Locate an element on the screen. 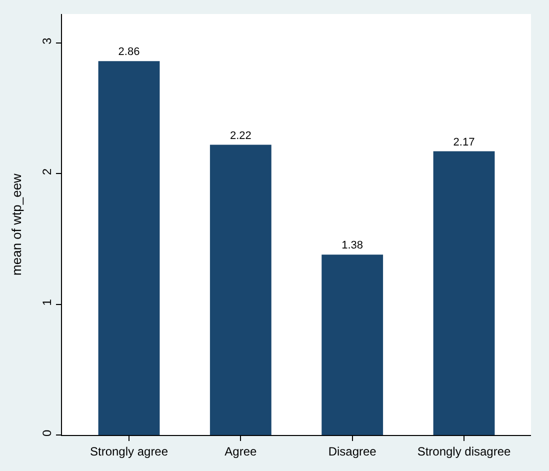  x-tick-label: Disagree is located at coordinates (352, 451).